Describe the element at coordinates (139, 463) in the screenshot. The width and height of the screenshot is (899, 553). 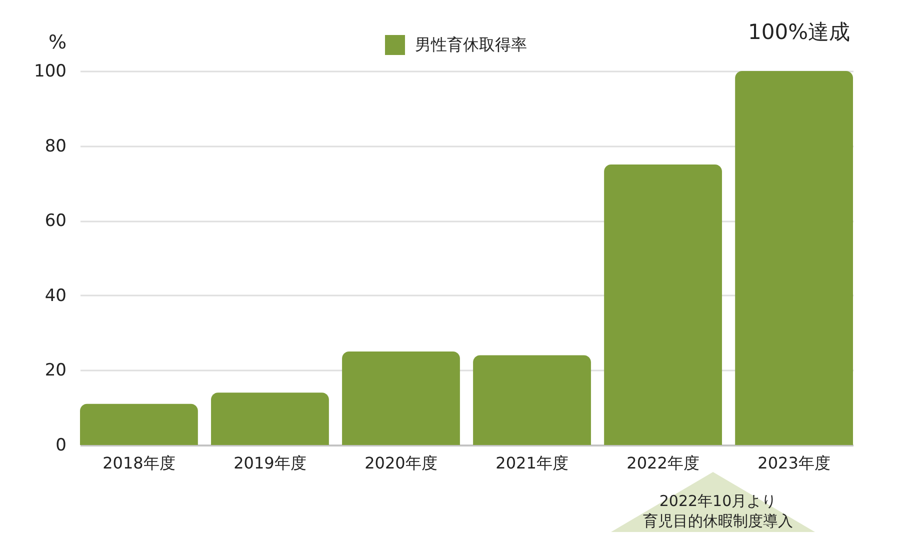
I see `x-tick-label: 2018年度` at that location.